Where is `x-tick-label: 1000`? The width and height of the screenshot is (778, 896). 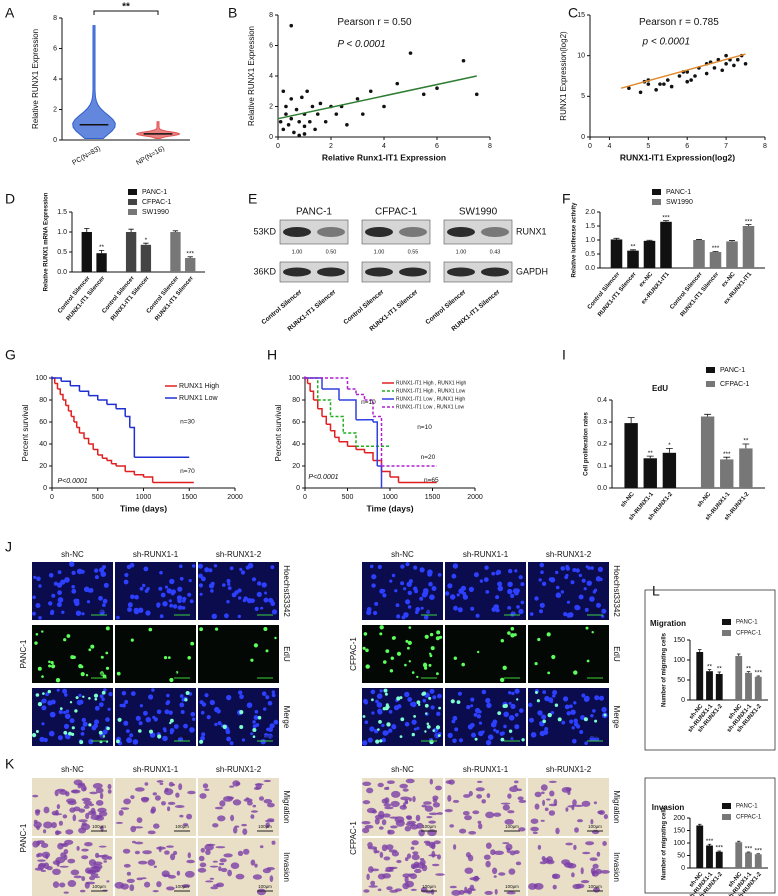
x-tick-label: 1000 is located at coordinates (390, 497).